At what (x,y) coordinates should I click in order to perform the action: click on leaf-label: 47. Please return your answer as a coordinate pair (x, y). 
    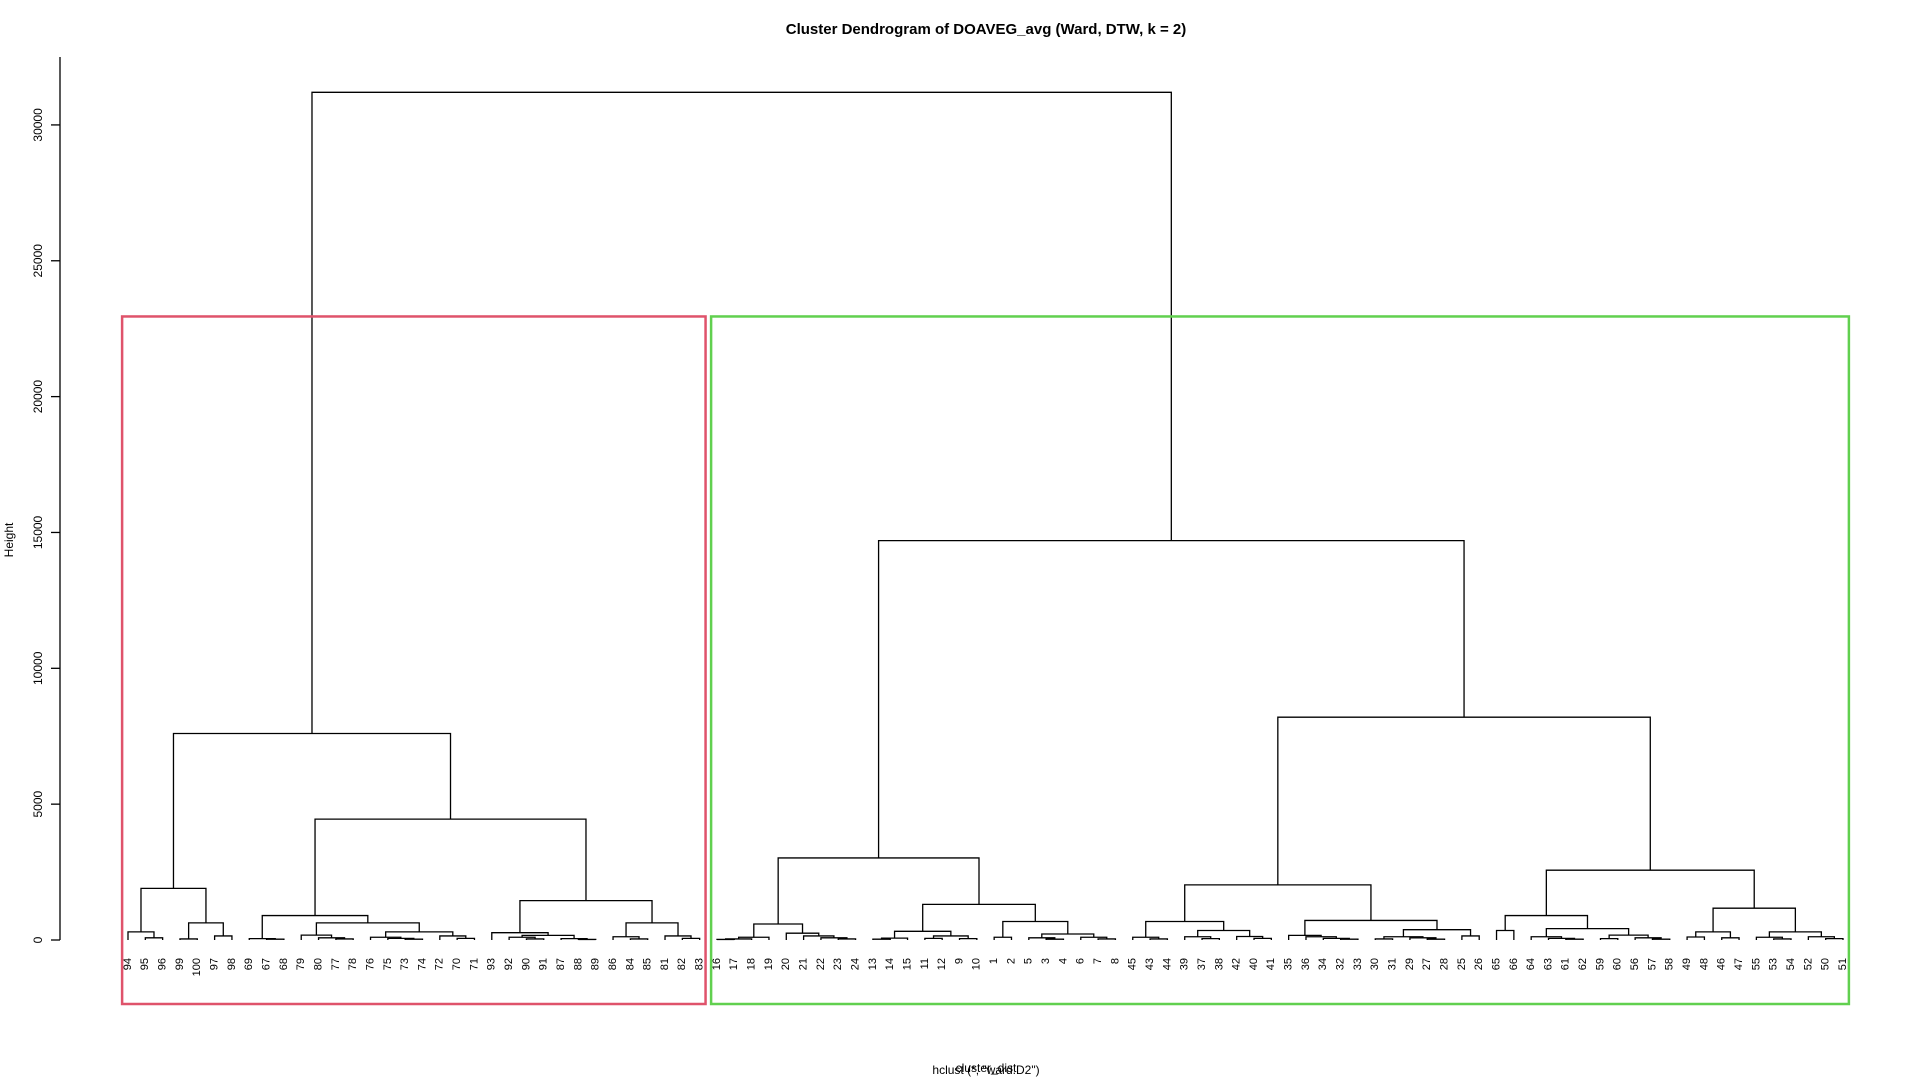
    Looking at the image, I should click on (1739, 964).